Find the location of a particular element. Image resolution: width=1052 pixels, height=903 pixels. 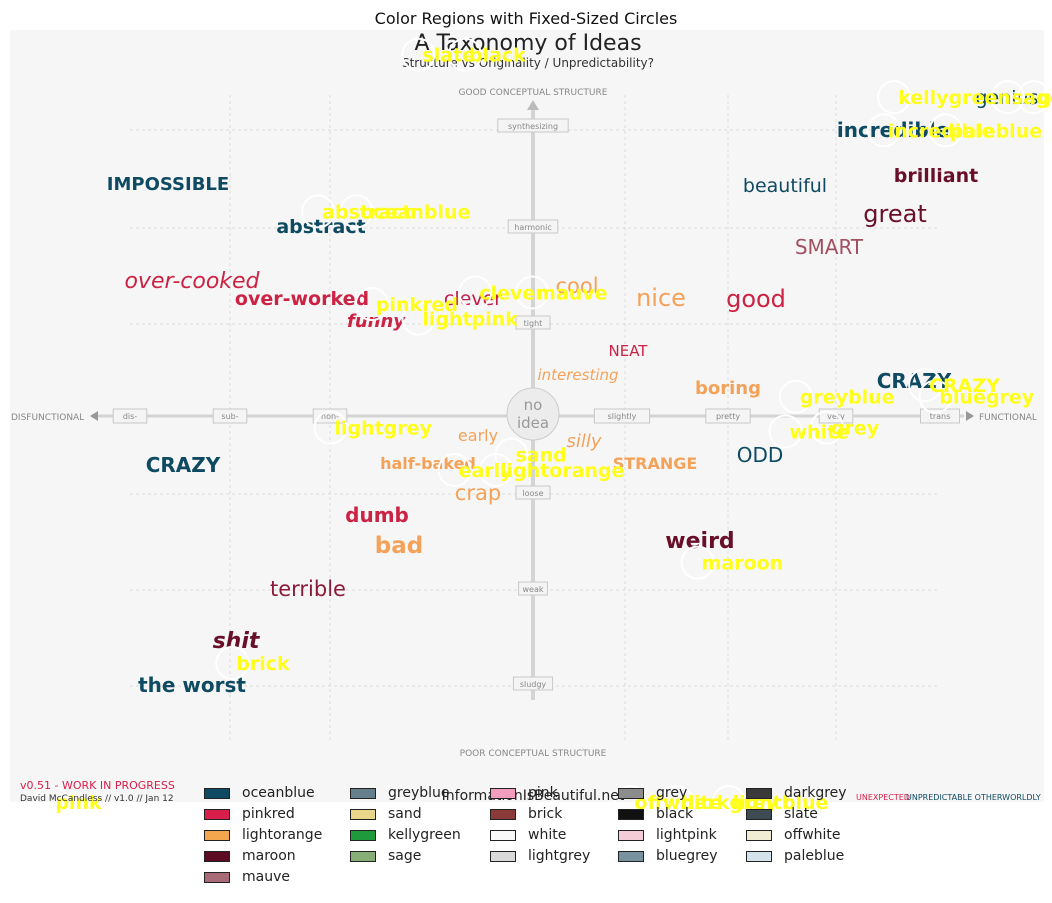

idea-word: great is located at coordinates (894, 214).